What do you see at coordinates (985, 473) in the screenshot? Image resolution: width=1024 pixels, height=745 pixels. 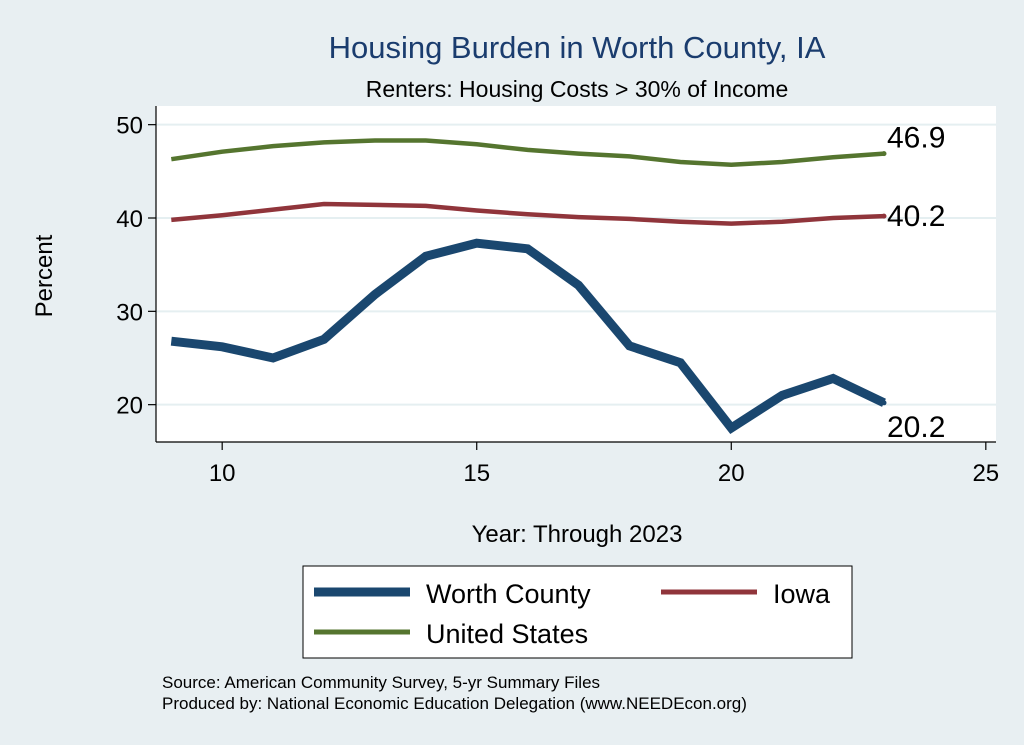 I see `x-tick-label-25: 25` at bounding box center [985, 473].